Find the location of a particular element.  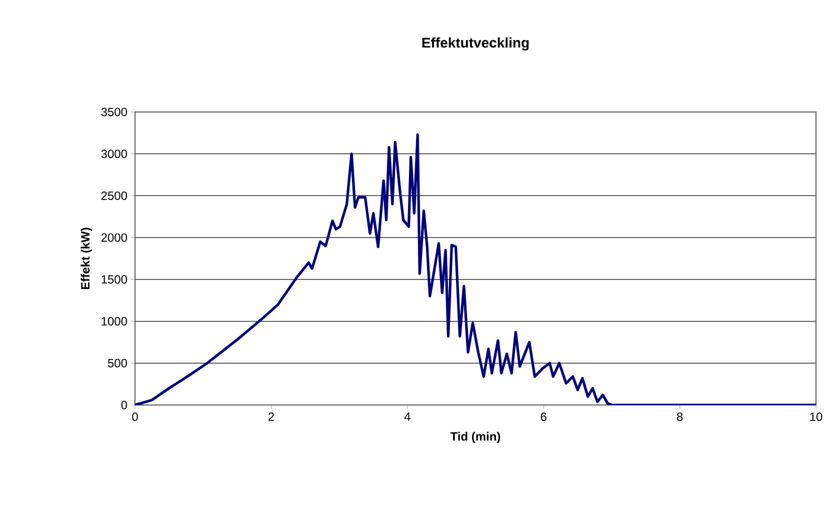

y-tick-label: 3500 is located at coordinates (114, 112).